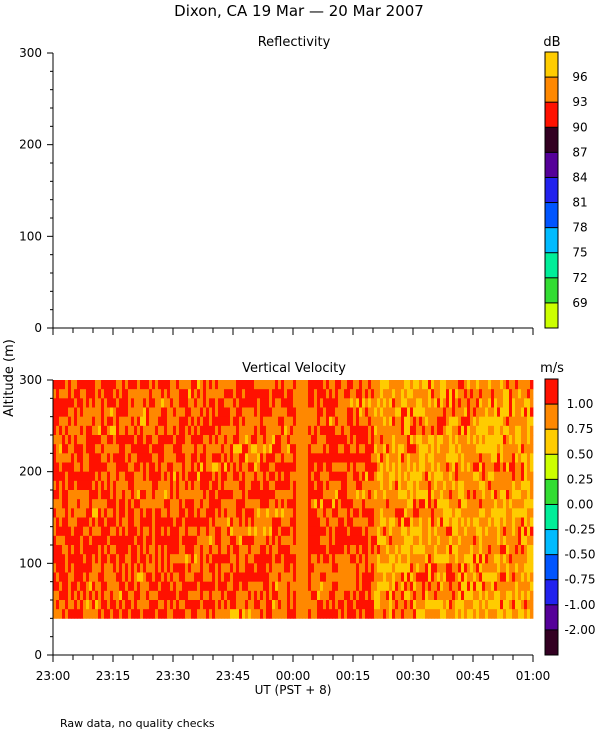 The height and width of the screenshot is (750, 600). Describe the element at coordinates (293, 676) in the screenshot. I see `x-tick-label: 00:00` at that location.